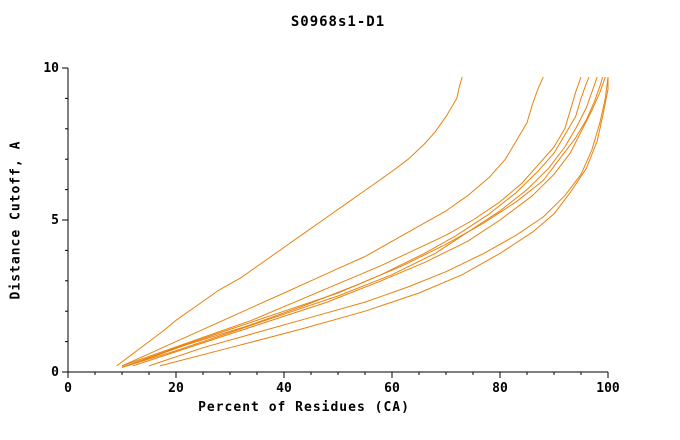 This screenshot has height=440, width=680. What do you see at coordinates (304, 407) in the screenshot?
I see `x-axis-label: Percent of Residues (CA)` at bounding box center [304, 407].